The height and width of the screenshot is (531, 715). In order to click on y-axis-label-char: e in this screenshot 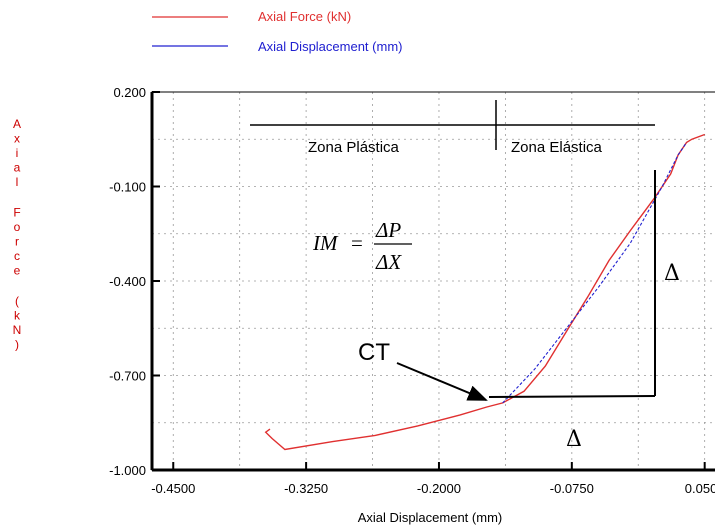, I will do `click(17, 271)`.